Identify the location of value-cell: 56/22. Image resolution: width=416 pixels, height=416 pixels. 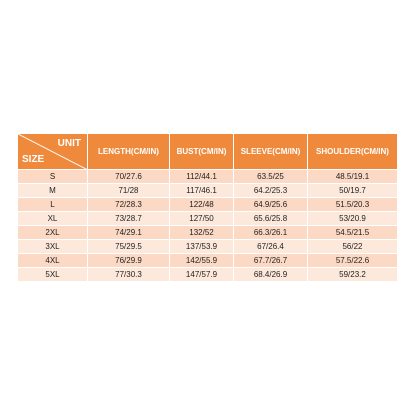
(353, 247).